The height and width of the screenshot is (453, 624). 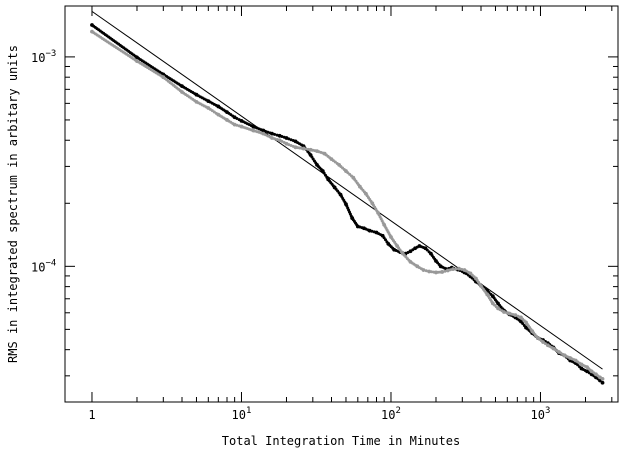 I want to click on y-tick-label: 10⁻³, so click(x=43, y=57).